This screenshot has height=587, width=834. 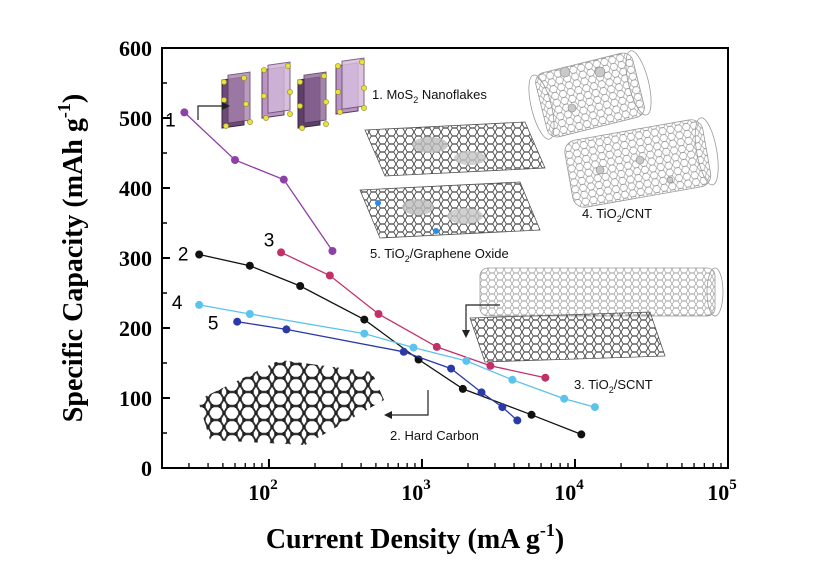 I want to click on hard-carbon-illustration, so click(x=313, y=402).